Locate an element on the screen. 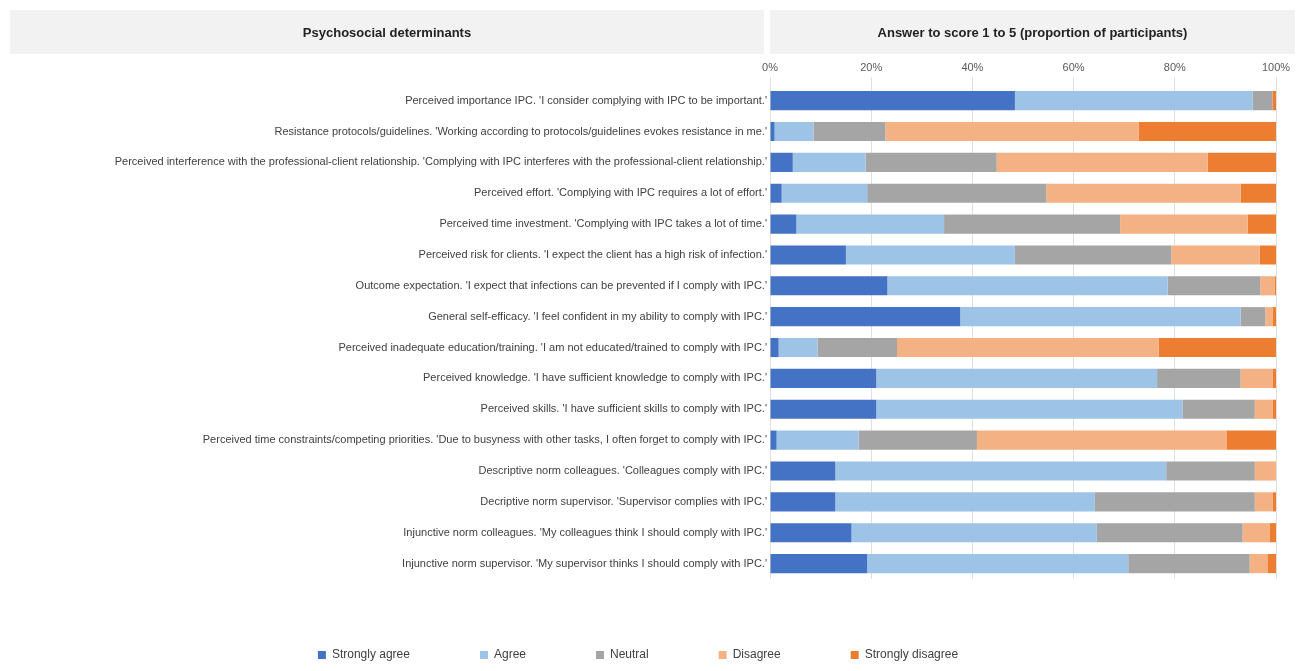 This screenshot has height=671, width=1298. legend-label: Neutral is located at coordinates (629, 654).